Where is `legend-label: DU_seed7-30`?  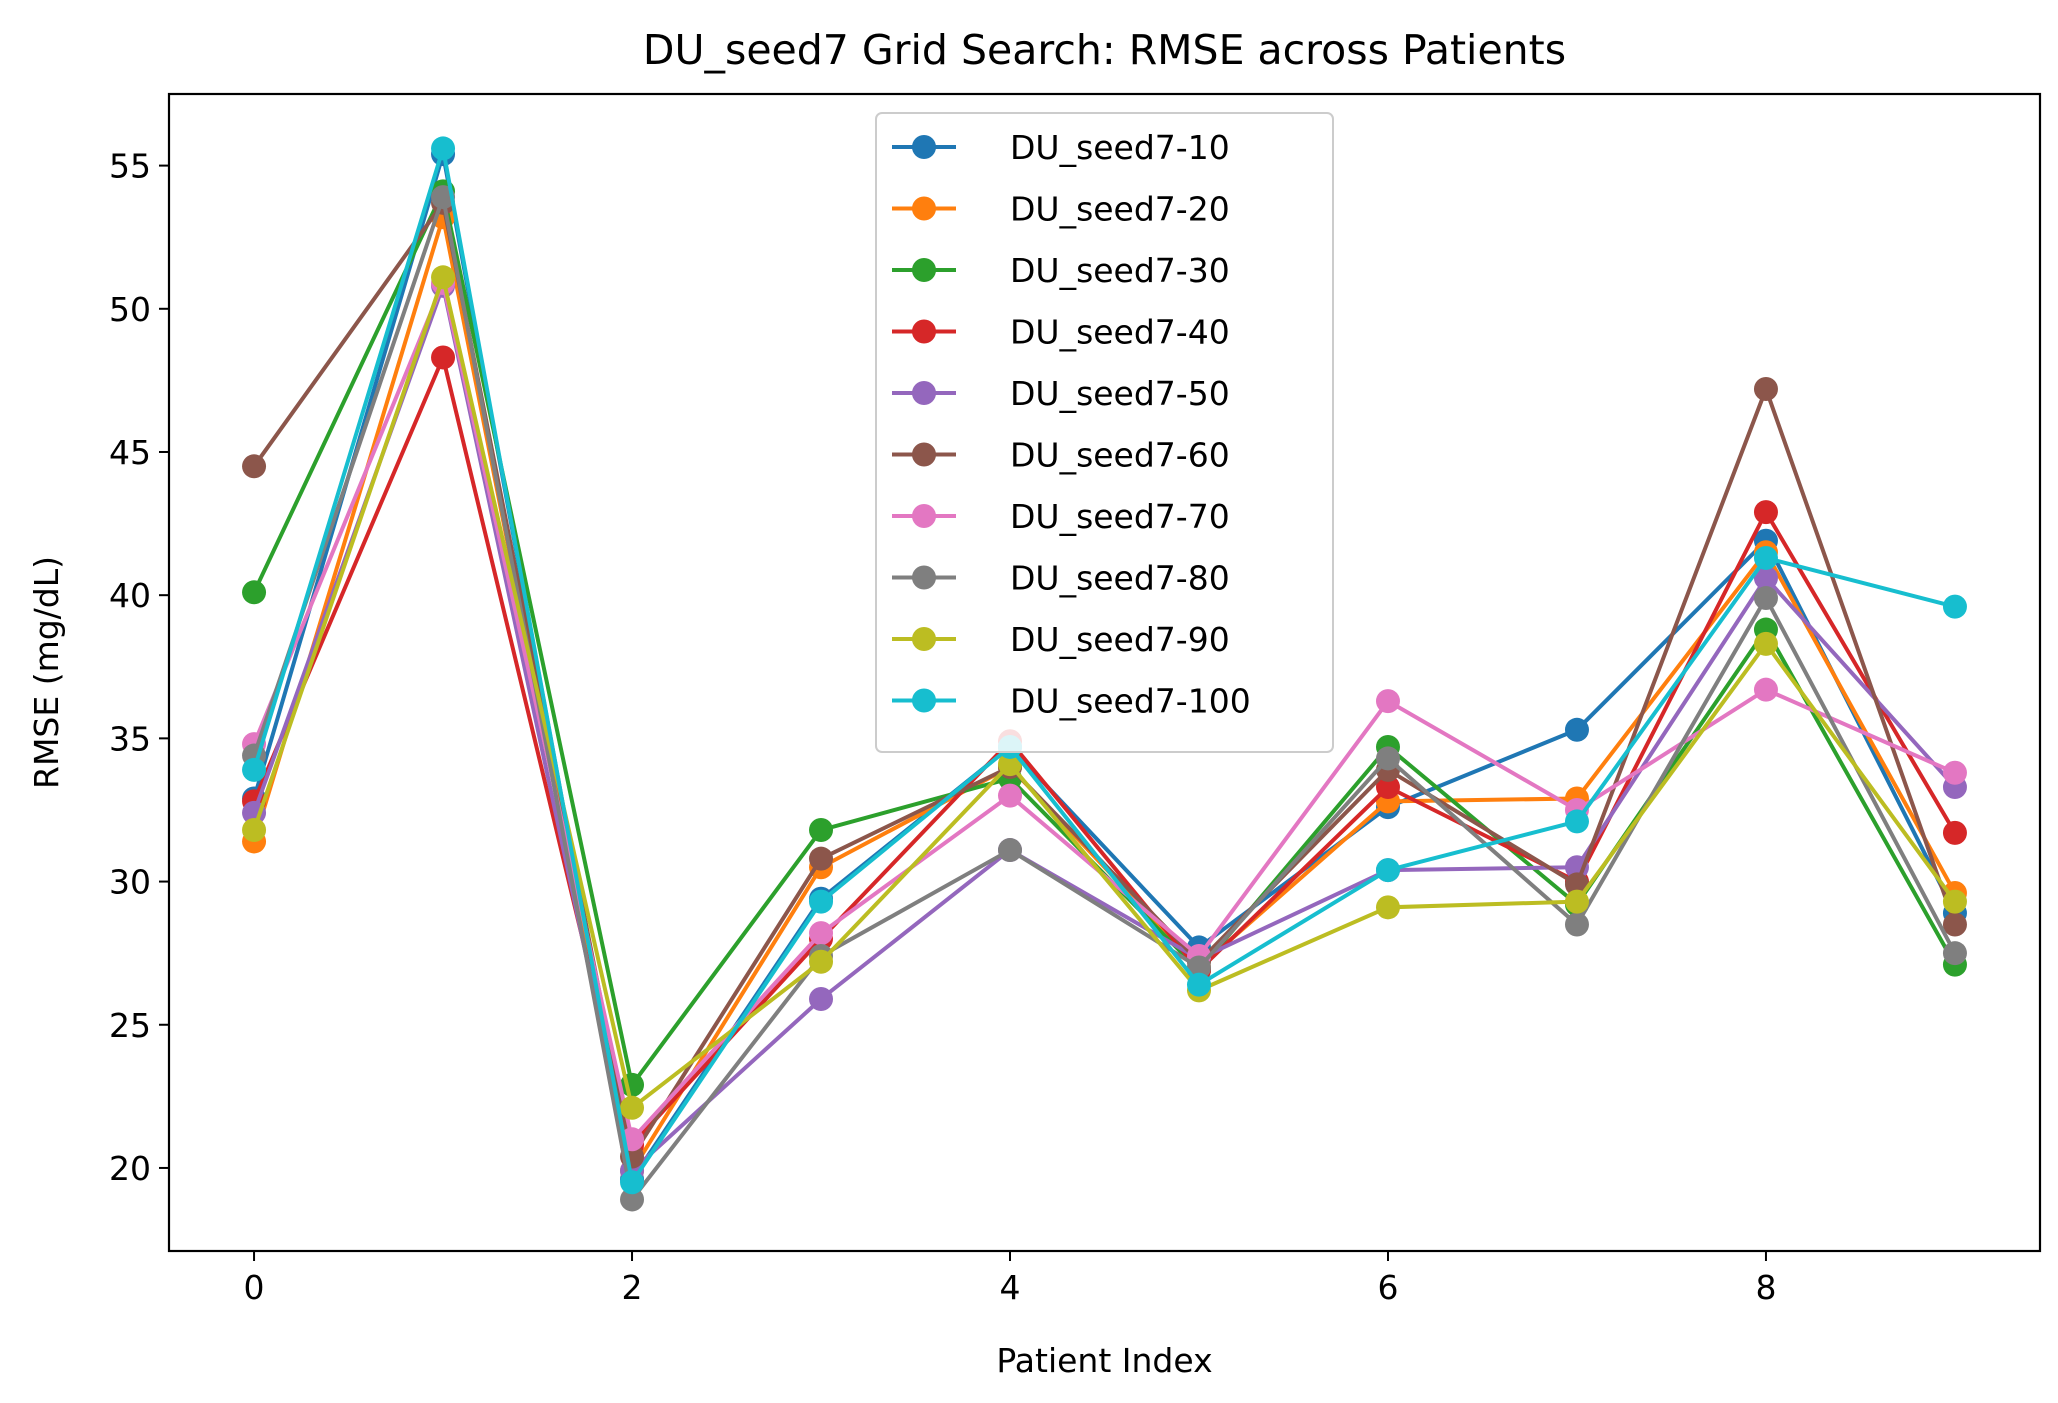
legend-label: DU_seed7-30 is located at coordinates (1120, 270).